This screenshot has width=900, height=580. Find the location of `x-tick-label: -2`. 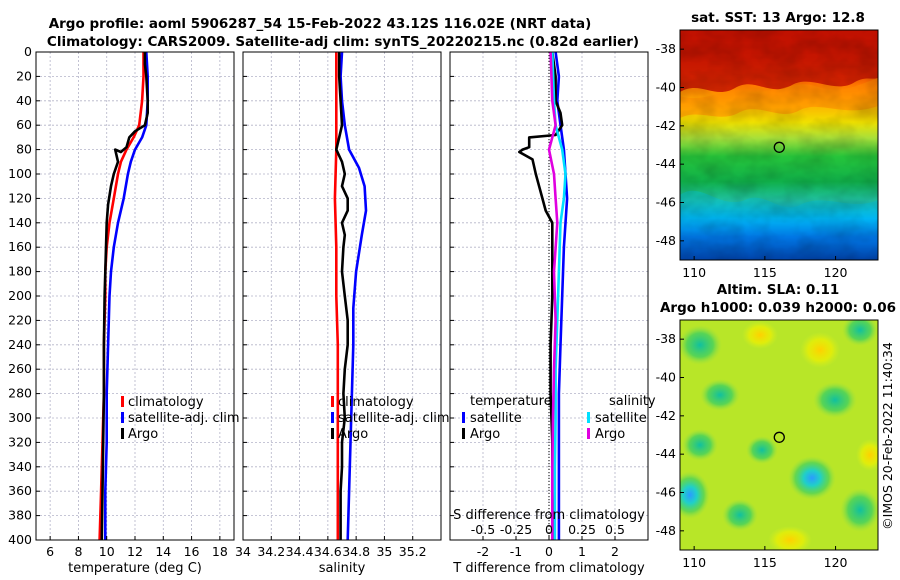

x-tick-label: -2 is located at coordinates (483, 551).